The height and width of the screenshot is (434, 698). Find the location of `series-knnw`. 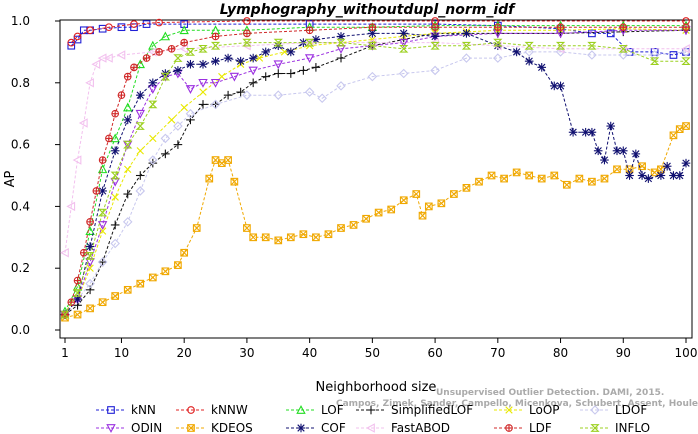

series-knnw is located at coordinates (378, 32).